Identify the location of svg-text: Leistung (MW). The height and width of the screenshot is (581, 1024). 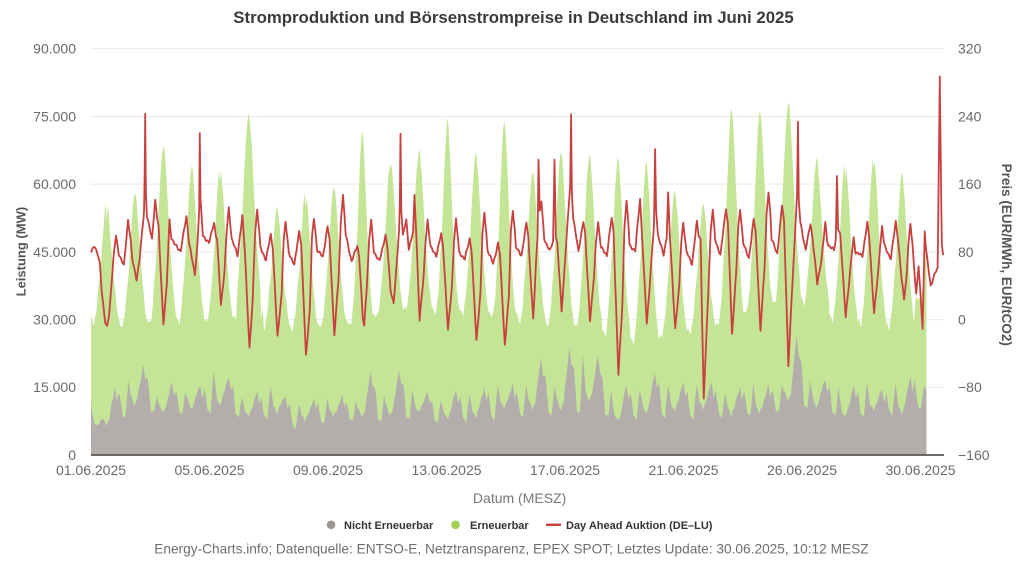
(21, 252).